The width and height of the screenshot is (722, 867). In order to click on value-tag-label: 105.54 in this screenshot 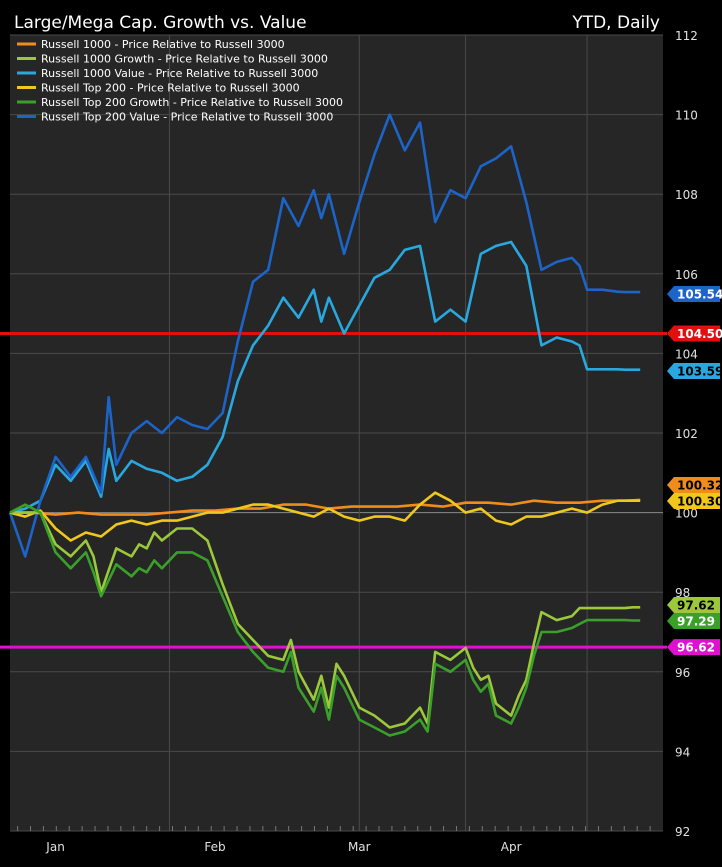, I will do `click(699, 295)`.